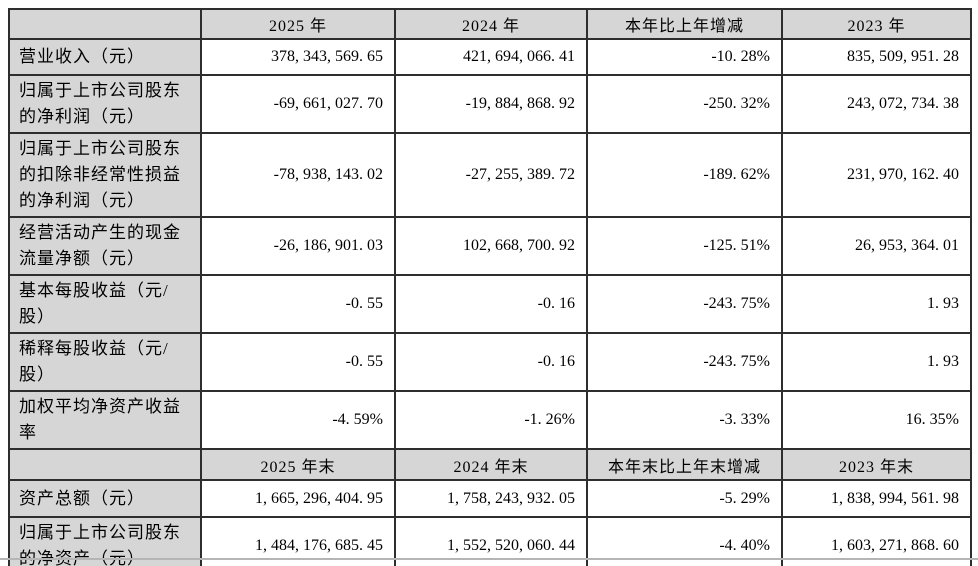 This screenshot has height=566, width=978. Describe the element at coordinates (876, 104) in the screenshot. I see `value-cell: 243, 072, 734. 38` at that location.